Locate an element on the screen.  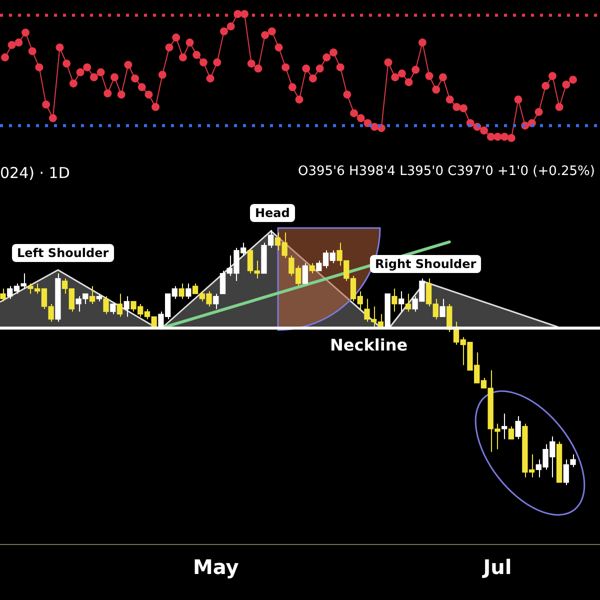
chart-title: 024) · 1D is located at coordinates (35, 173).